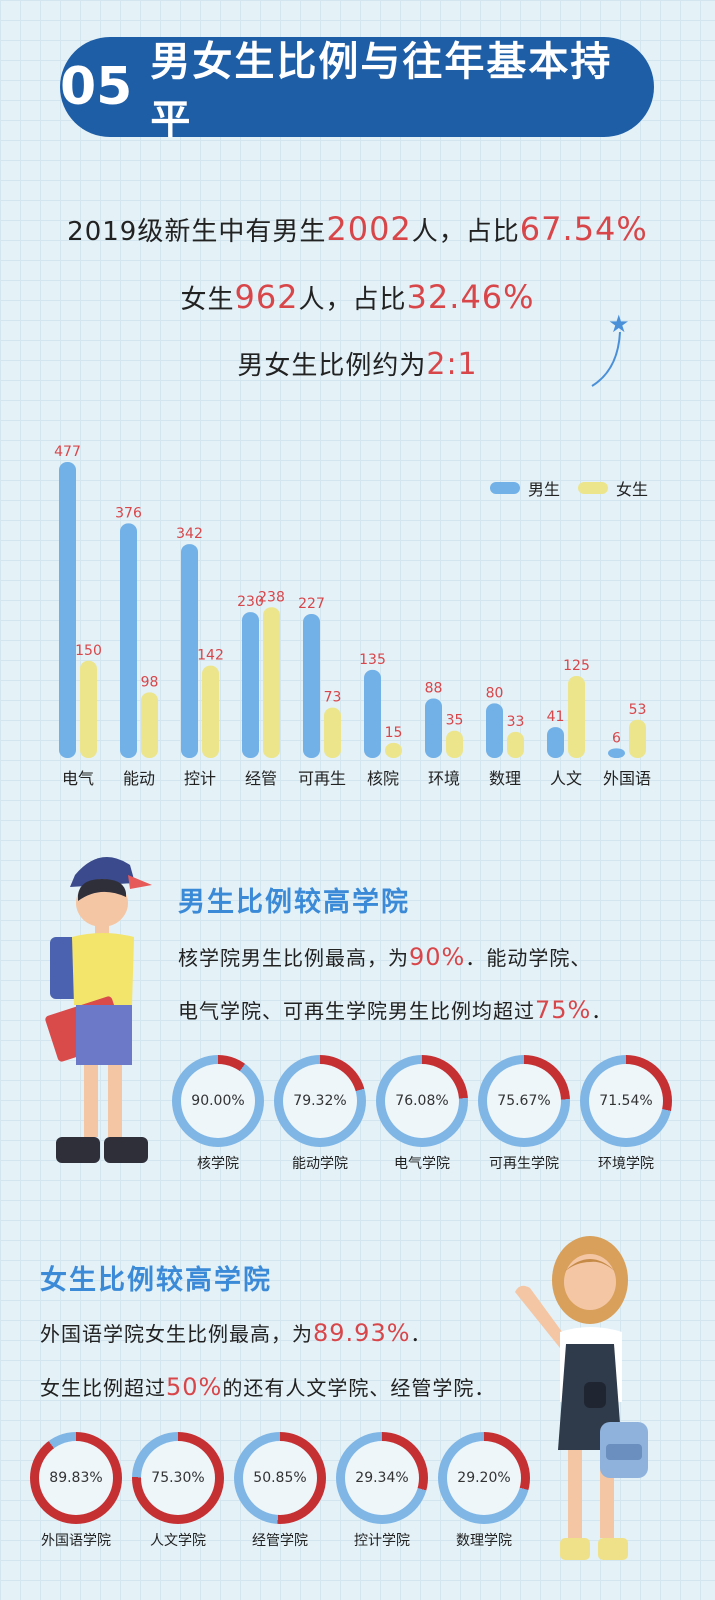  I want to click on male-section-text-1: 核学院男生比例最高，为90%．能动学院、, so click(384, 956).